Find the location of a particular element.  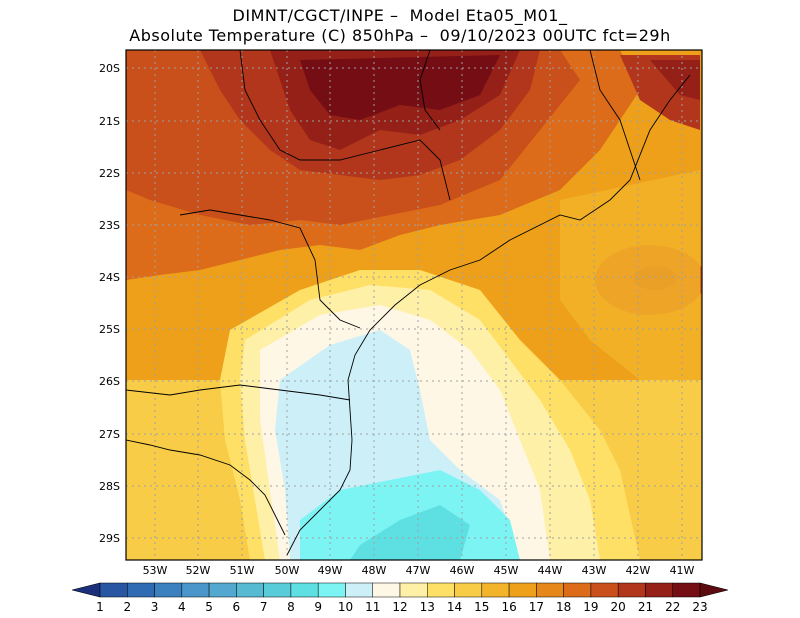

field-east-warm is located at coordinates (630, 275).